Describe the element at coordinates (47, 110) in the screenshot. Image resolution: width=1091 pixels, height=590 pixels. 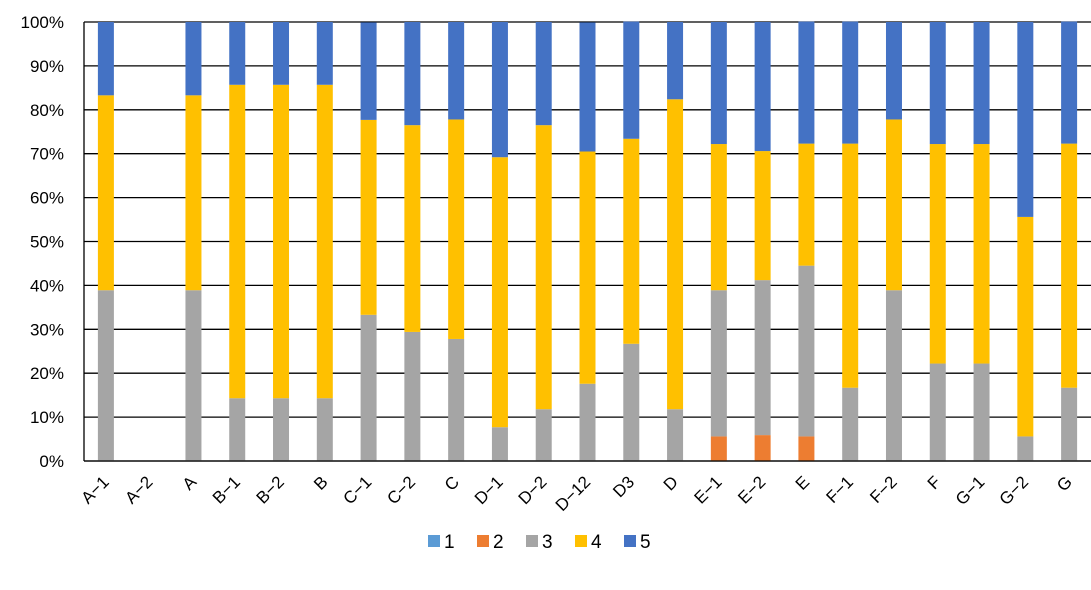
I see `y-tick-label: 80%` at that location.